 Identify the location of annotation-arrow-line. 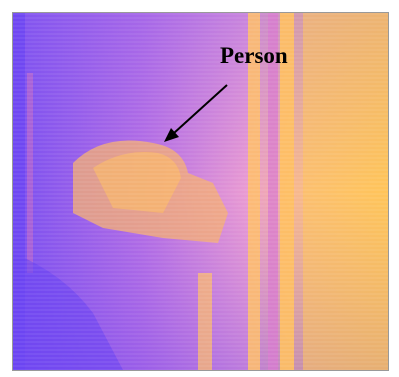
(200, 109).